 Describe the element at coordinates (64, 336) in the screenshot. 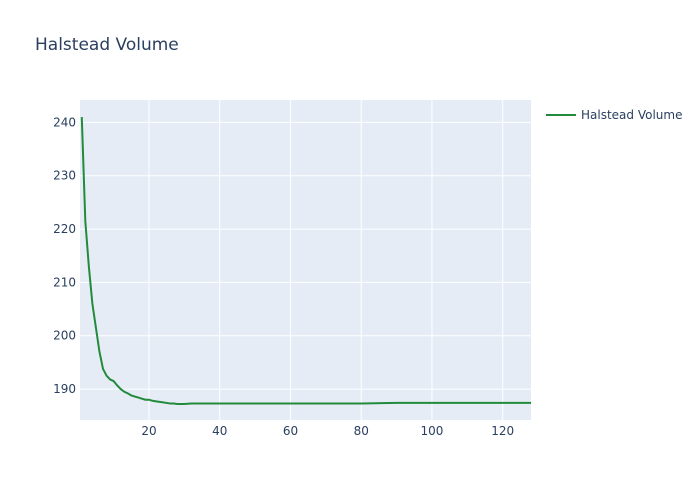

I see `y-tick-label: 200` at that location.